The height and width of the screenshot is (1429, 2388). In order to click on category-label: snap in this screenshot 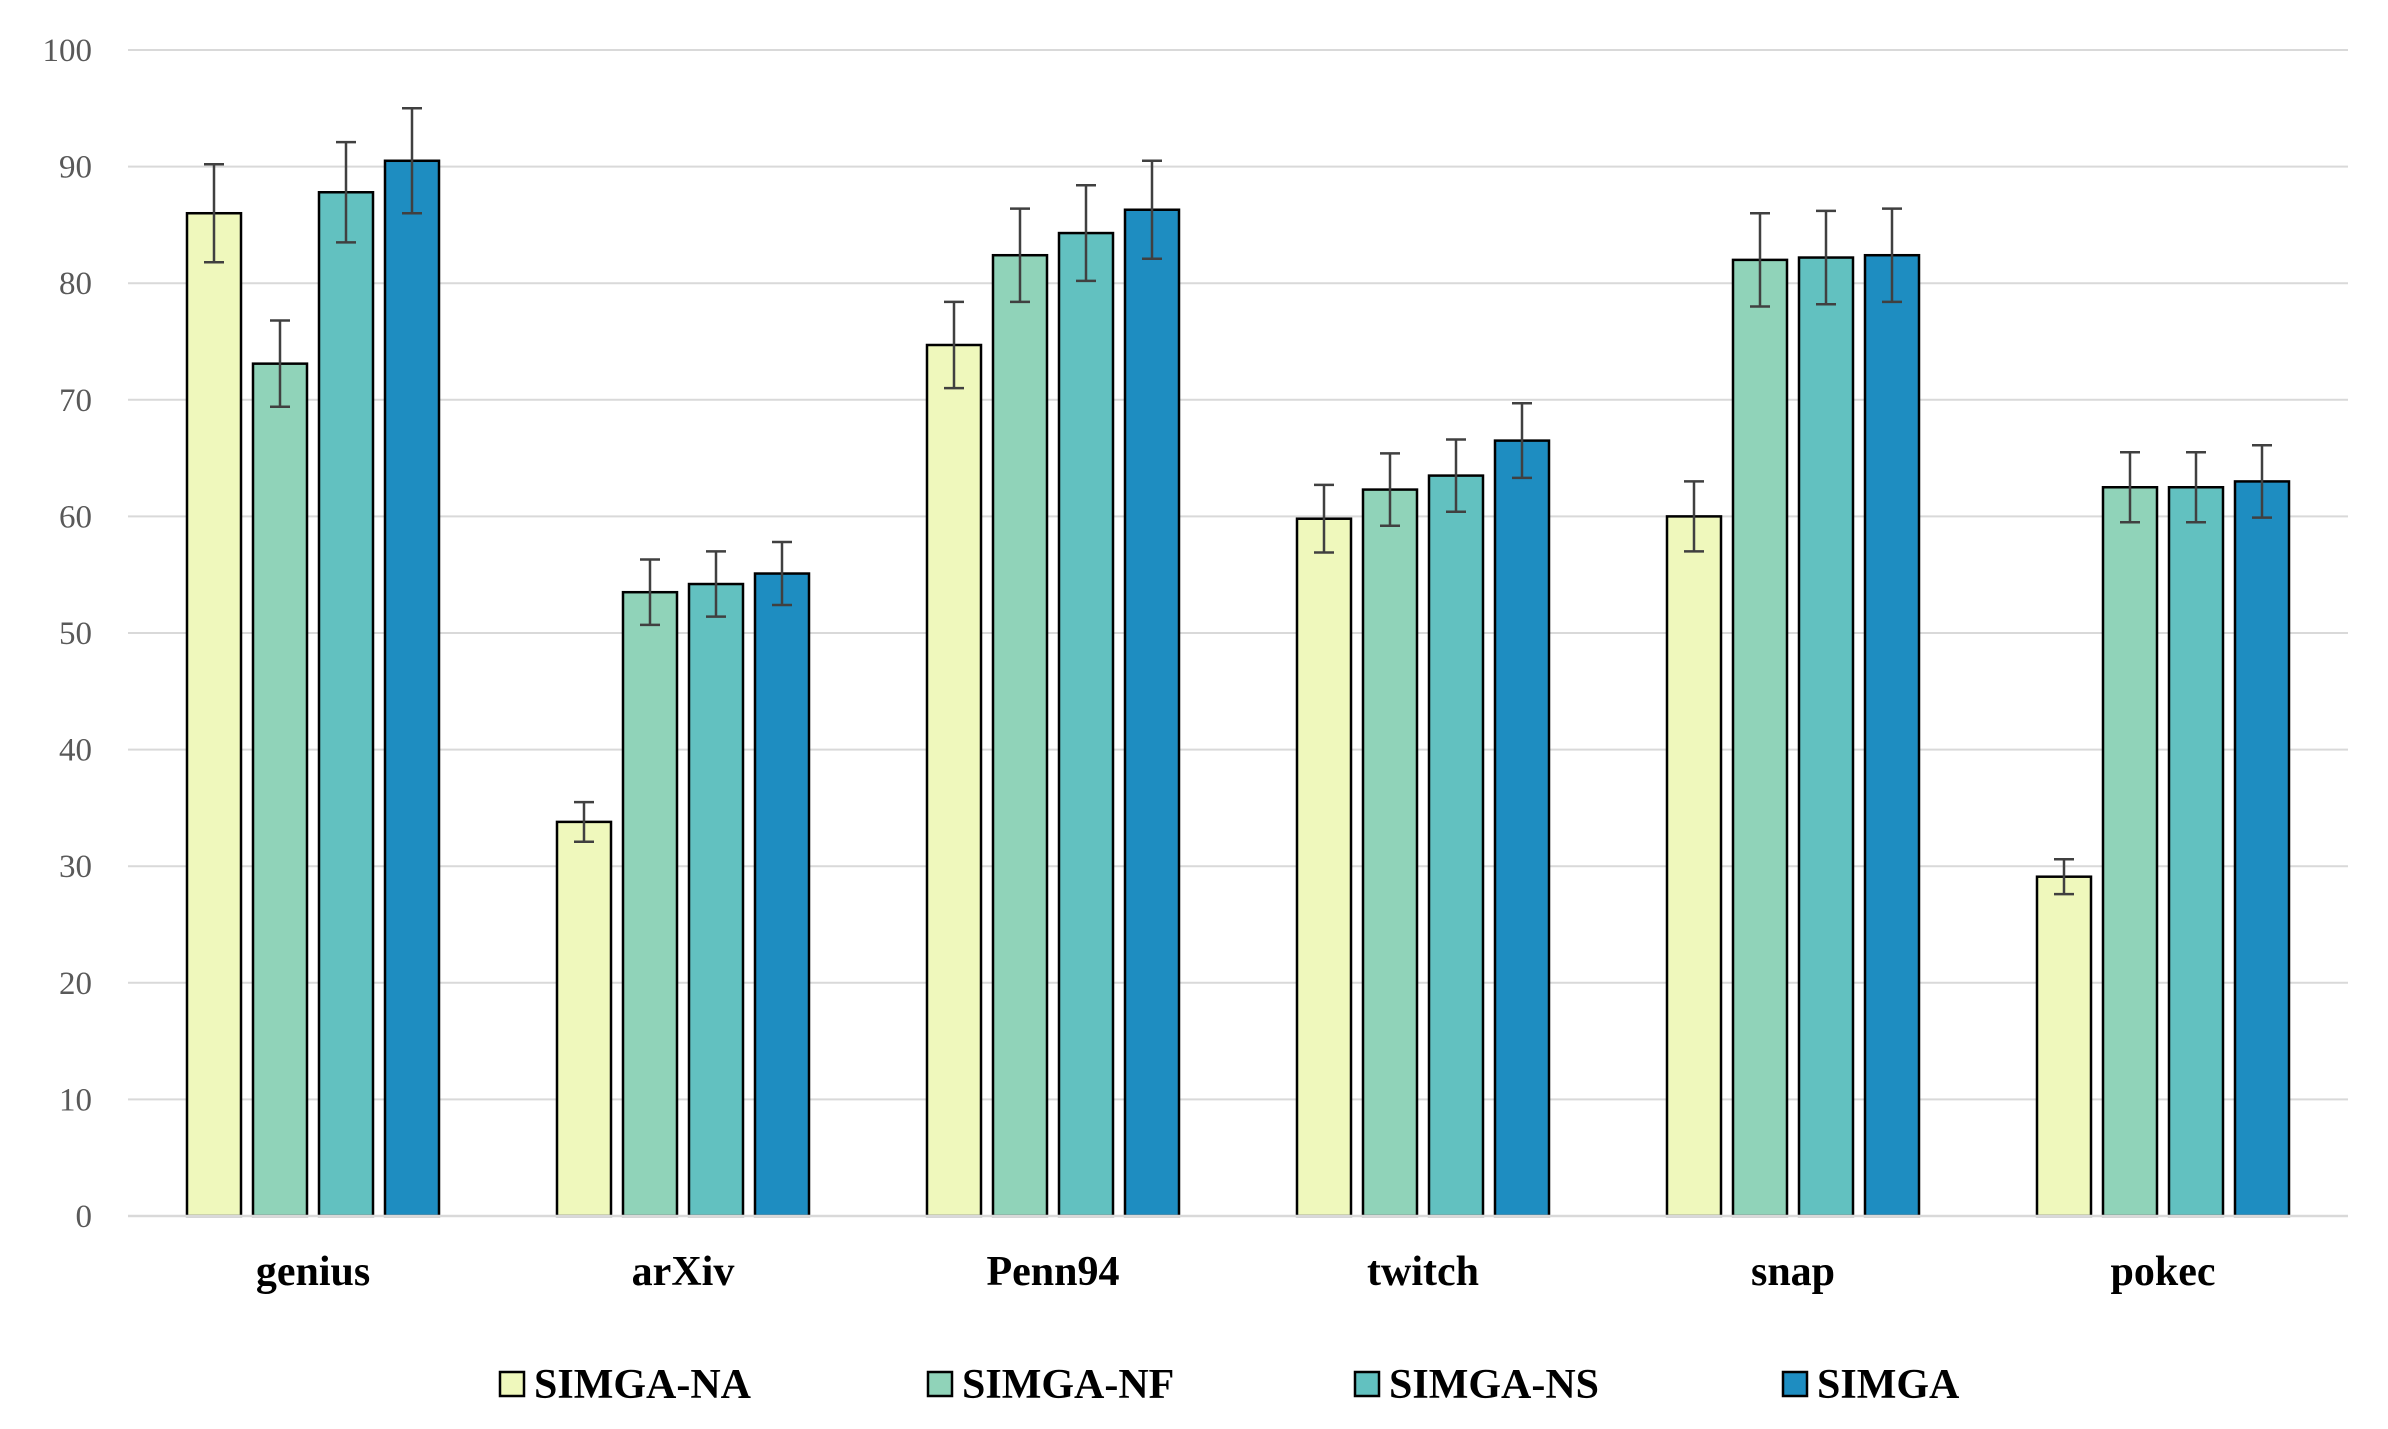, I will do `click(1793, 1272)`.